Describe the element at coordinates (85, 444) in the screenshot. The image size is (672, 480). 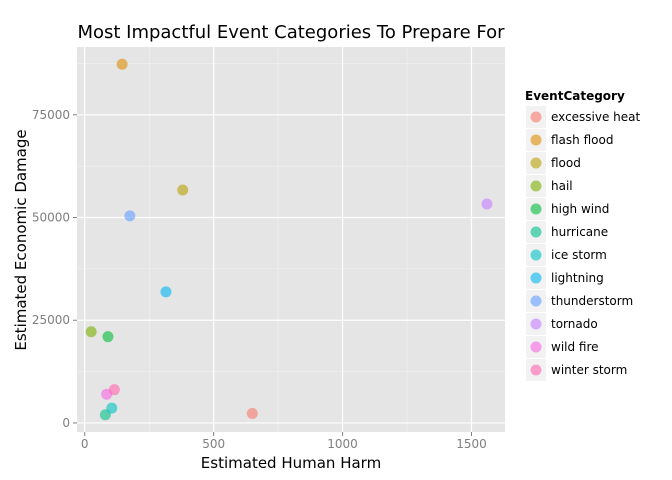
I see `x-tick-label: 0` at that location.